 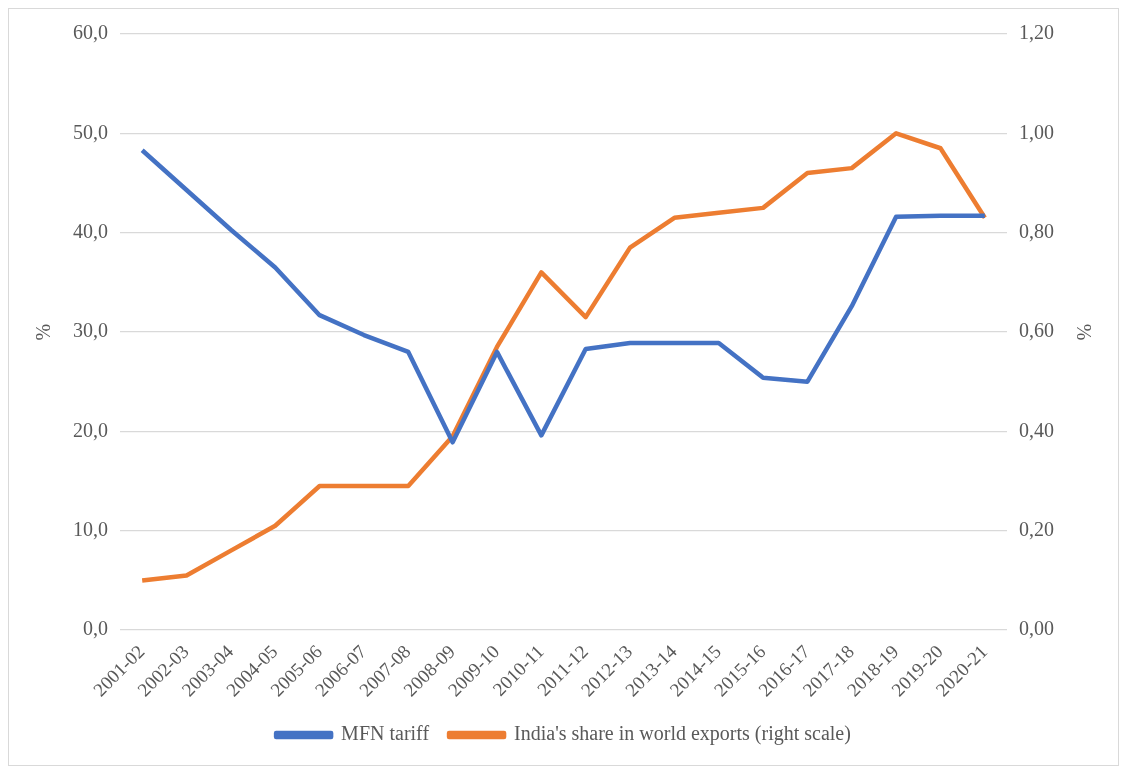 I want to click on y2-tick-label: 1,00, so click(x=1036, y=131).